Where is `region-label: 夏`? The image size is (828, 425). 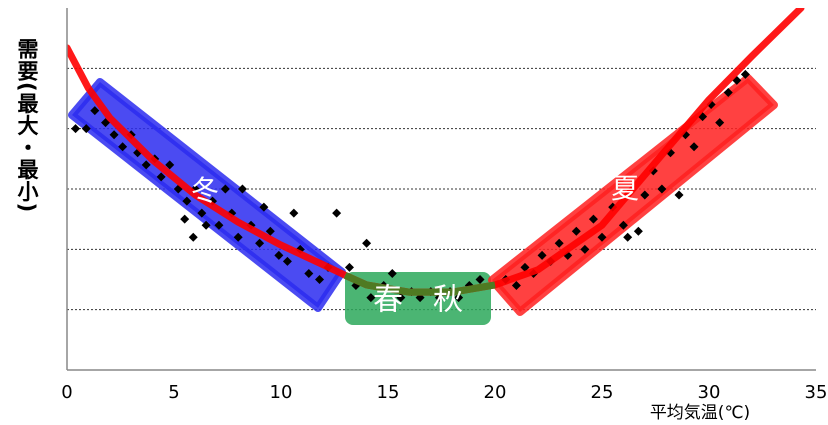 region-label: 夏 is located at coordinates (625, 188).